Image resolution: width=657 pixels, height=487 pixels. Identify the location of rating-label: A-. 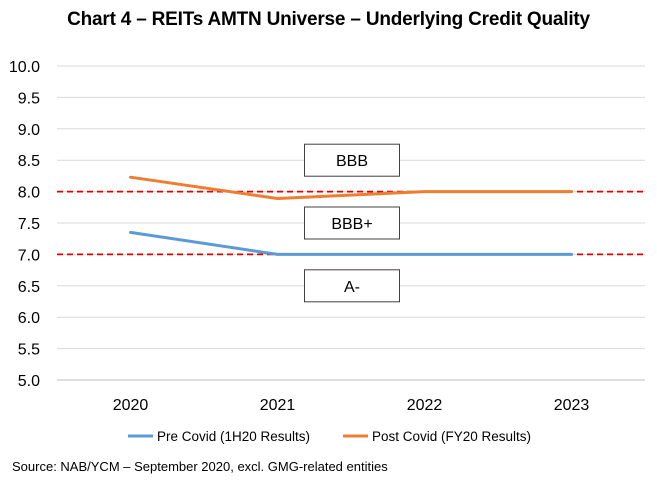
(352, 287).